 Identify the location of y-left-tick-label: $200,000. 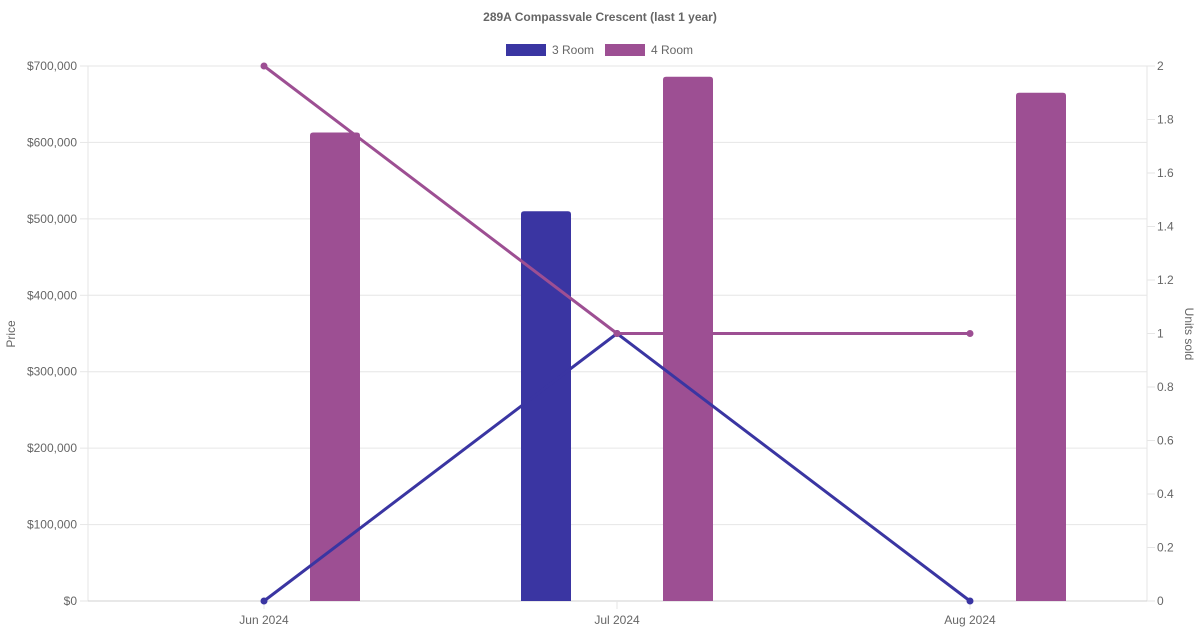
(52, 448).